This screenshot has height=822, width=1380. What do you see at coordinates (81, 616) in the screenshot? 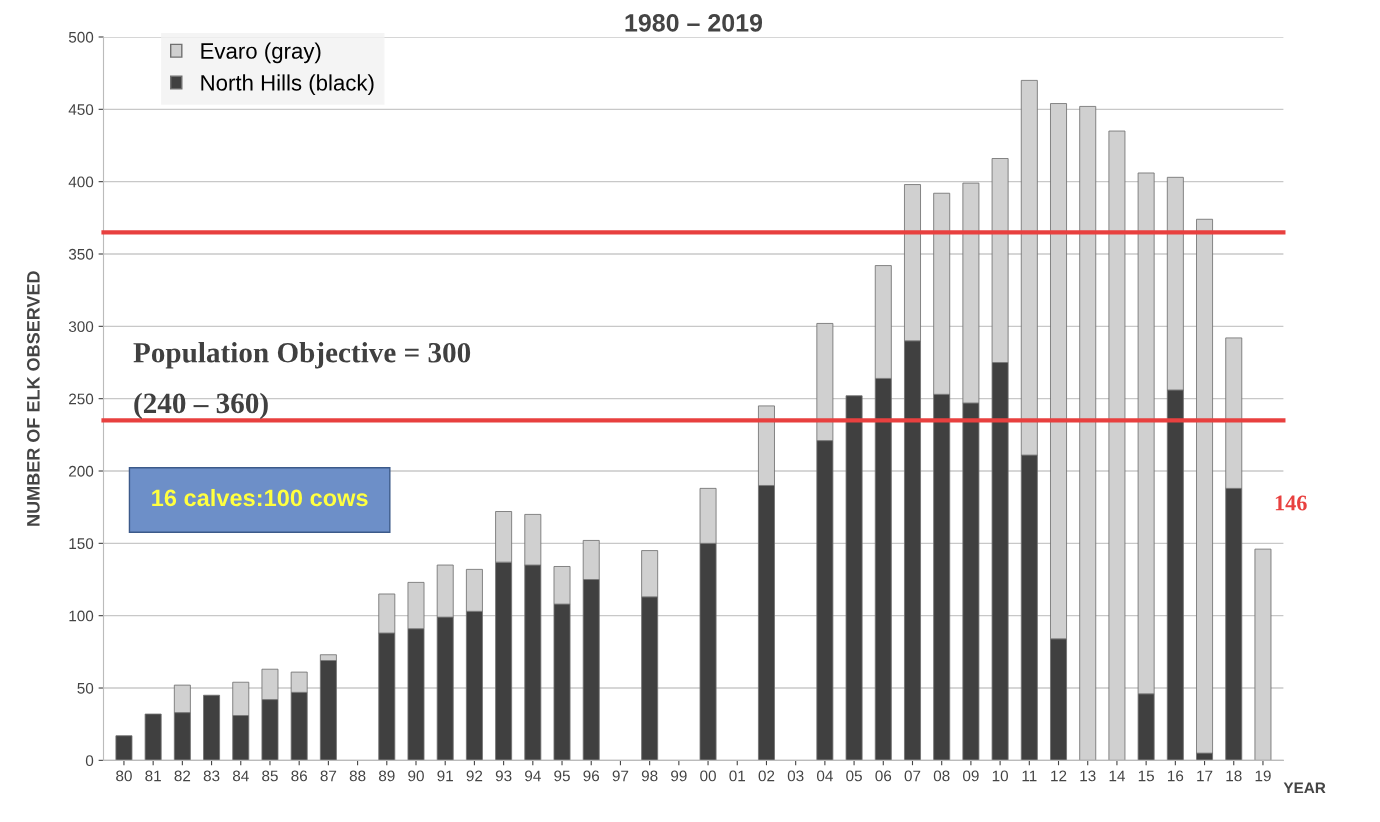
I see `y-tick-label: 100` at bounding box center [81, 616].